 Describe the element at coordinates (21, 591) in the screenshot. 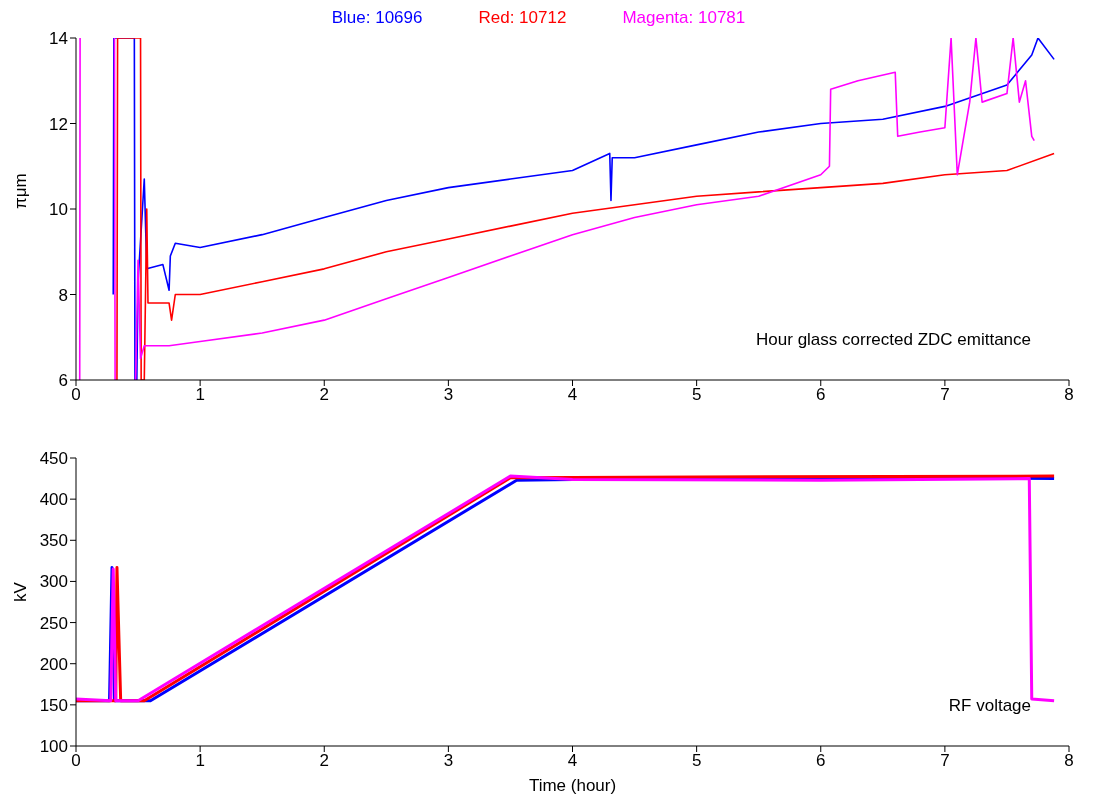

I see `y-axis-title: kV` at that location.